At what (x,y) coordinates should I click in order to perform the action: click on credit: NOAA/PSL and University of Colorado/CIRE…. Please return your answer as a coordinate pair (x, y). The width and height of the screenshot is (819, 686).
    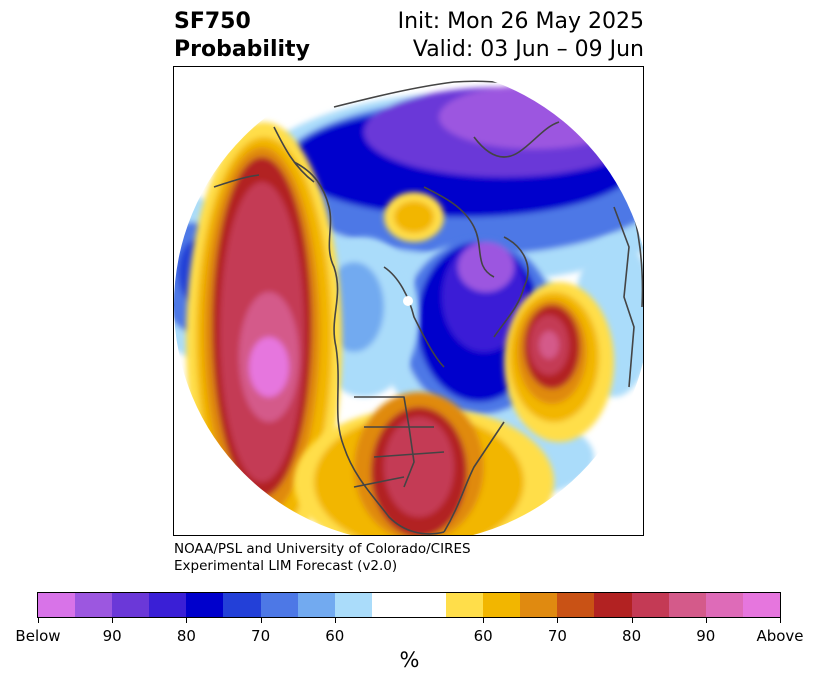
    Looking at the image, I should click on (322, 558).